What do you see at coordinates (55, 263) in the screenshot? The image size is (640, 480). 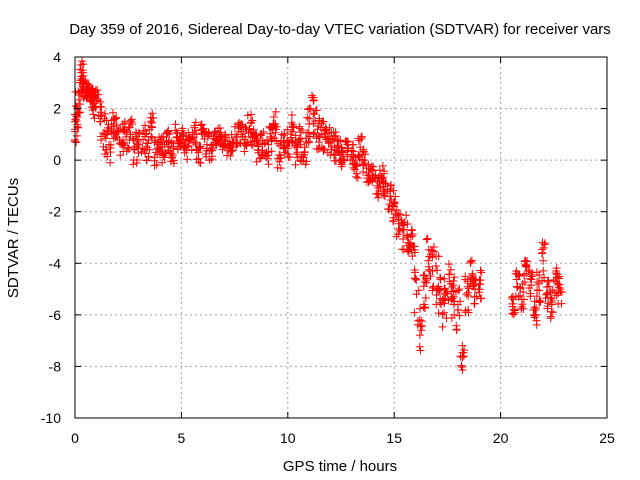 I see `y-tick-label: -4` at bounding box center [55, 263].